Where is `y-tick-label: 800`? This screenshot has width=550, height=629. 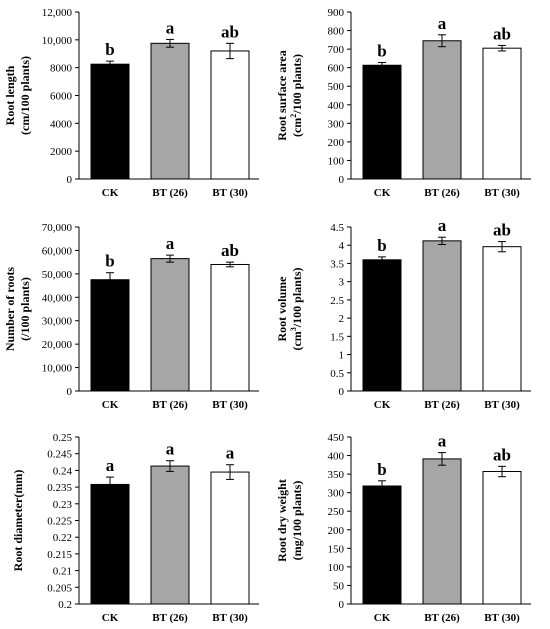
y-tick-label: 800 is located at coordinates (336, 32).